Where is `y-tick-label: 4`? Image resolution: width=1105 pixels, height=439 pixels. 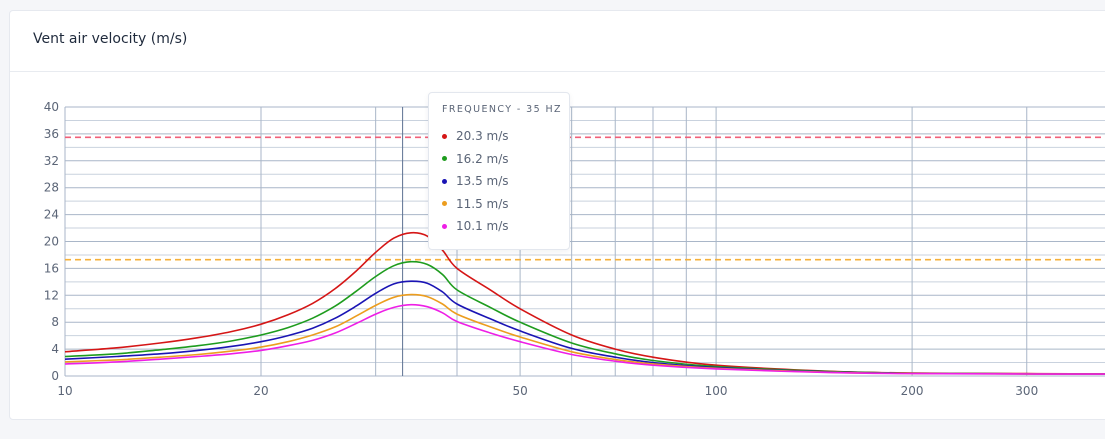 y-tick-label: 4 is located at coordinates (55, 349).